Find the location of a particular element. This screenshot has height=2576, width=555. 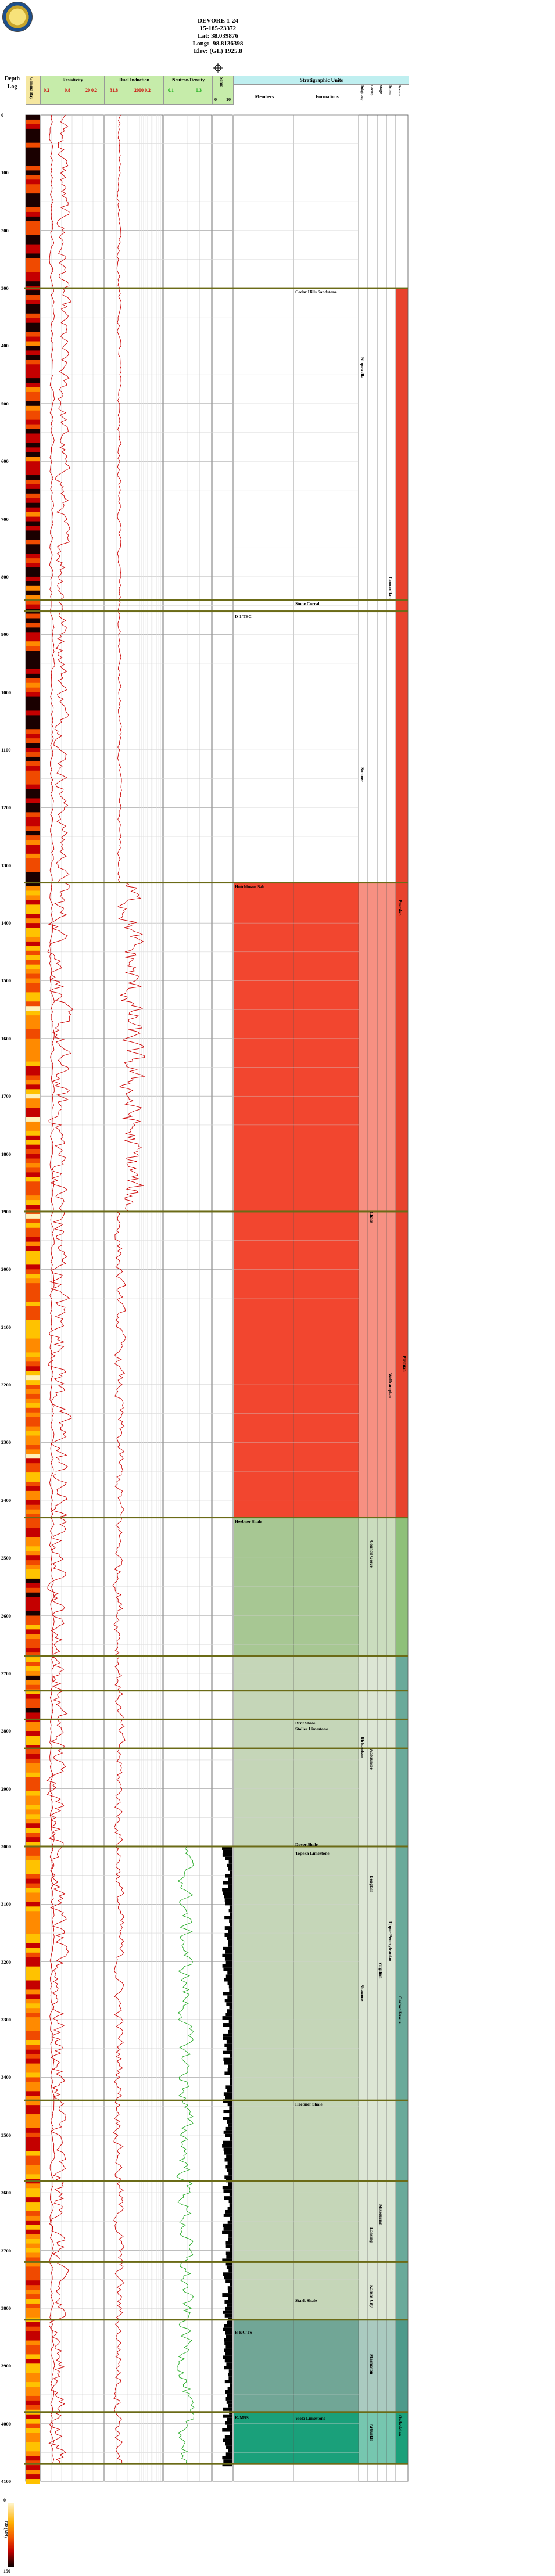

strat-rank-label: Wabaunsee is located at coordinates (371, 1759).